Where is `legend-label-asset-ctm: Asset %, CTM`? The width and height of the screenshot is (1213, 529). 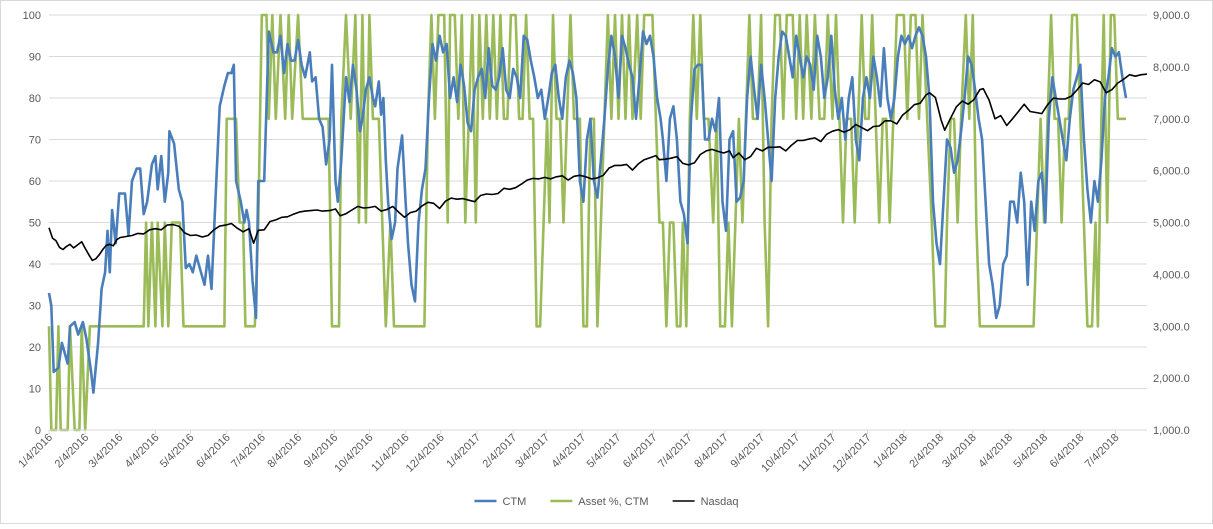 legend-label-asset-ctm: Asset %, CTM is located at coordinates (613, 502).